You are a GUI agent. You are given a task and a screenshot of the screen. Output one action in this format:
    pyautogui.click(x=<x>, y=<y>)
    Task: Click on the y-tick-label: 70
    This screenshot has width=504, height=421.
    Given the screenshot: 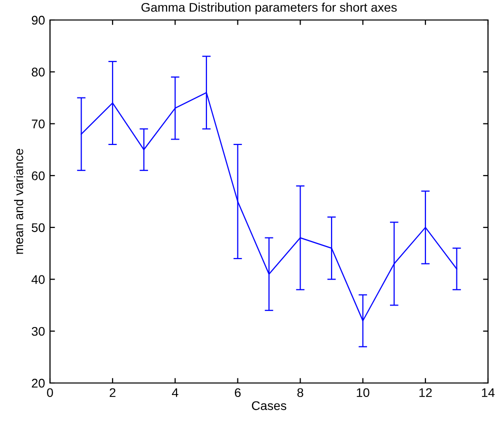 What is the action you would take?
    pyautogui.click(x=38, y=124)
    